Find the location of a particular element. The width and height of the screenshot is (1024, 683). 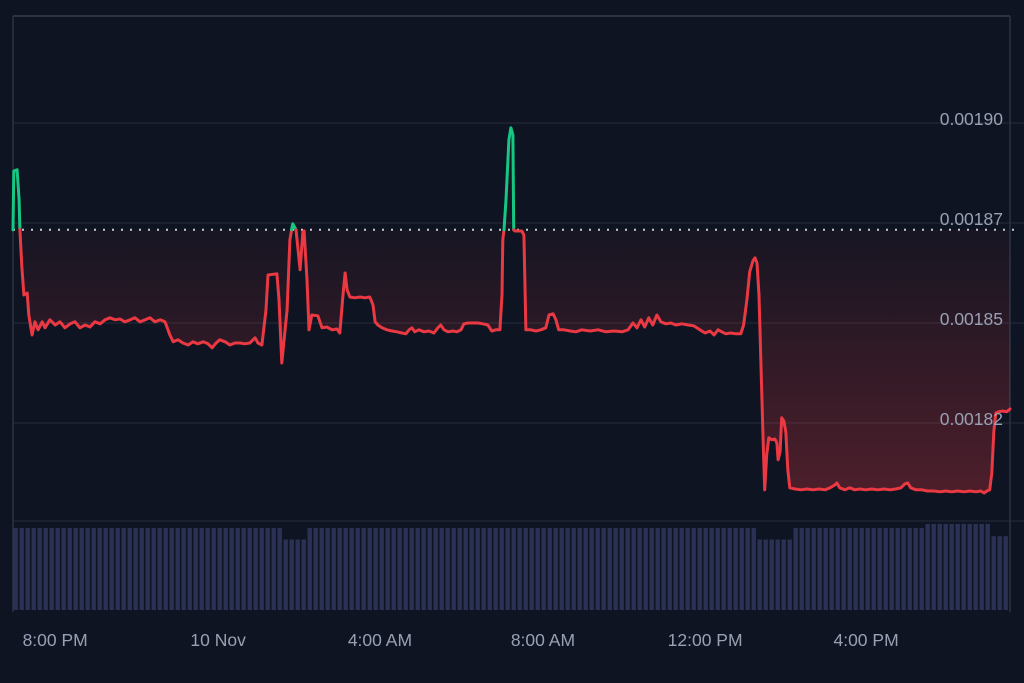

y-axis-label: 0.00182 is located at coordinates (971, 419).